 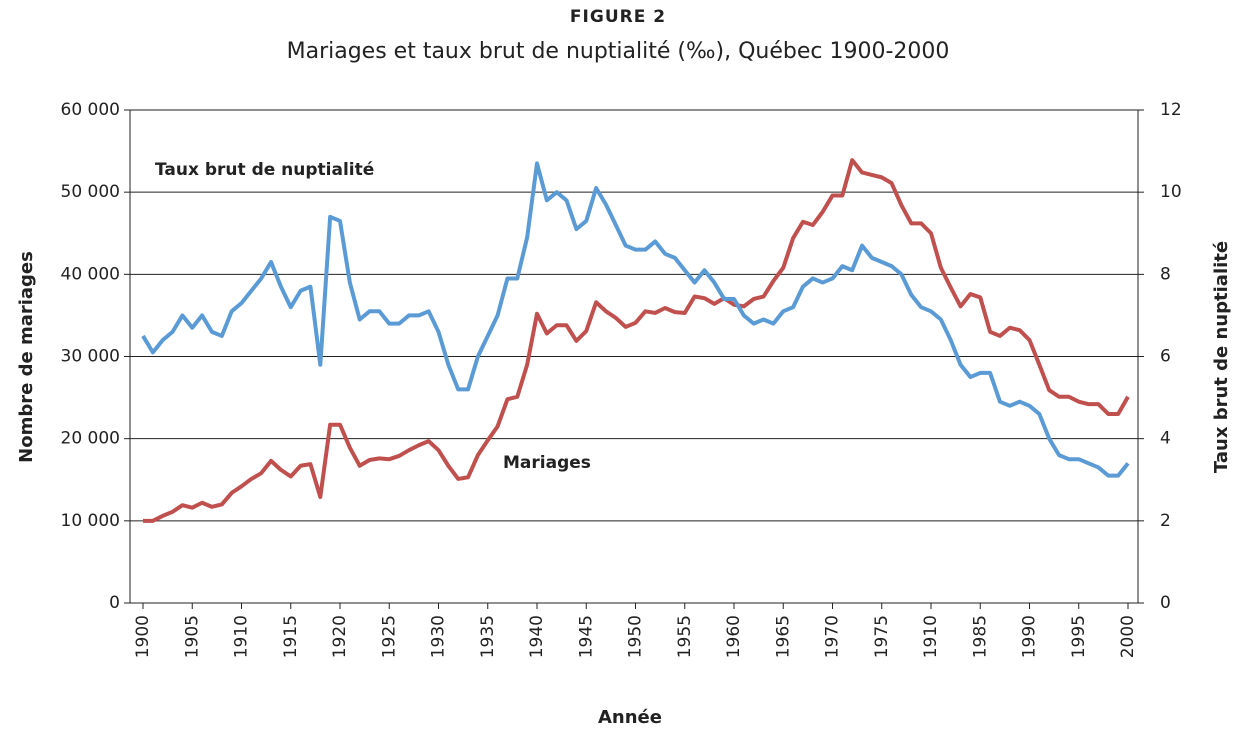 What do you see at coordinates (389, 636) in the screenshot?
I see `x-tick-label: 1925` at bounding box center [389, 636].